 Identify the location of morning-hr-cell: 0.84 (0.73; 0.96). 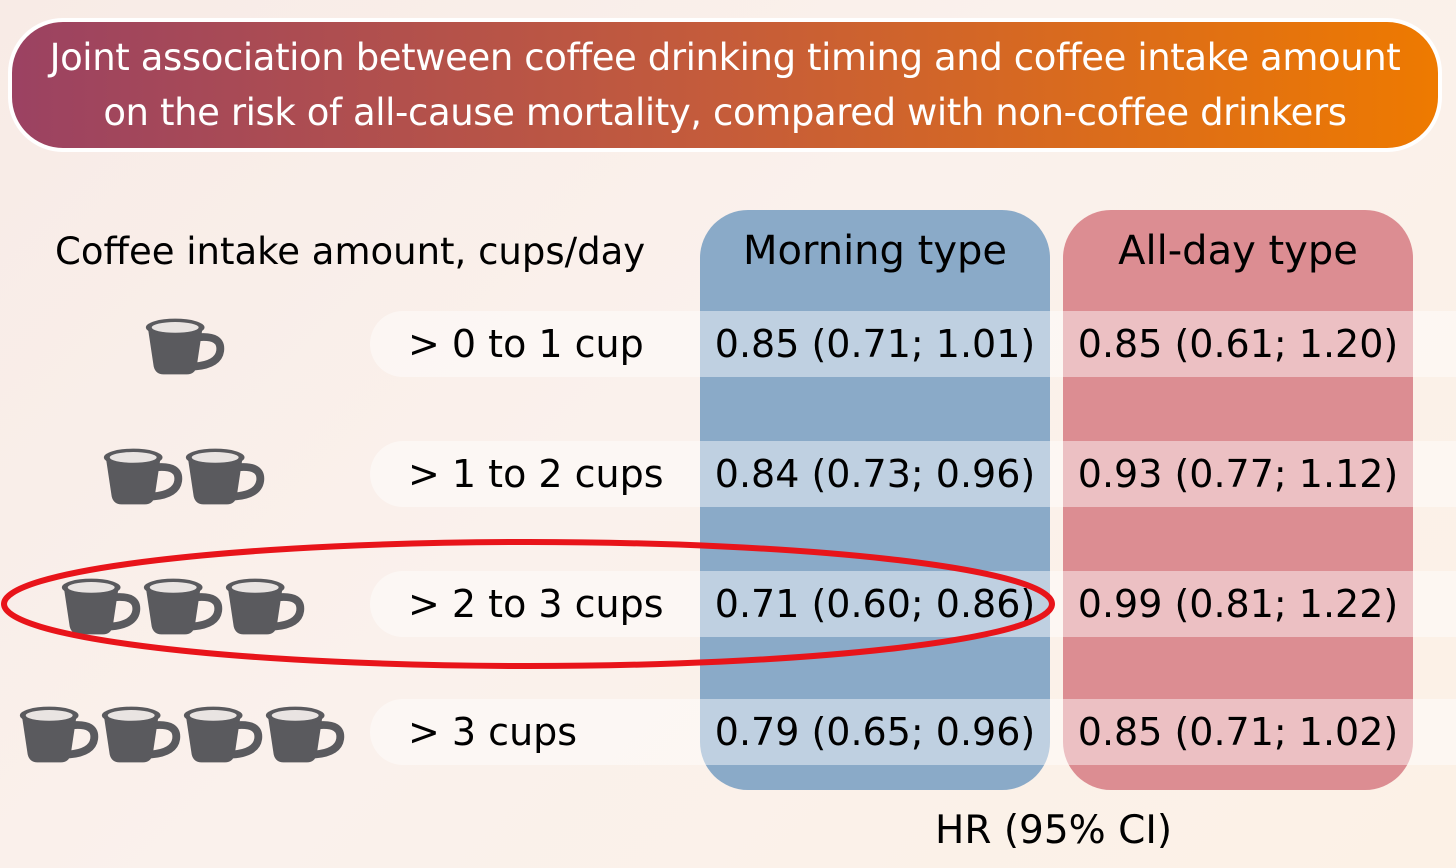
(875, 474).